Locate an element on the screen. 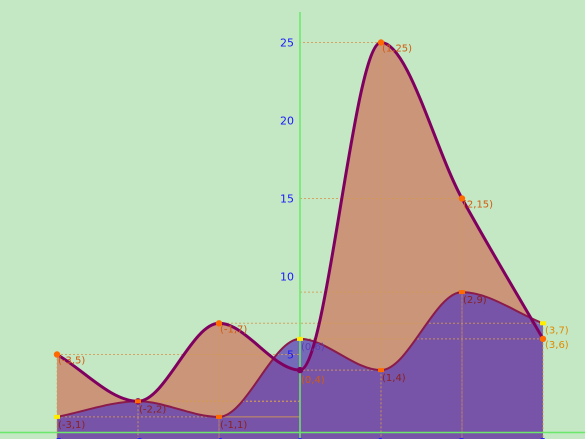  x-tick-label: -1 is located at coordinates (219, 437).